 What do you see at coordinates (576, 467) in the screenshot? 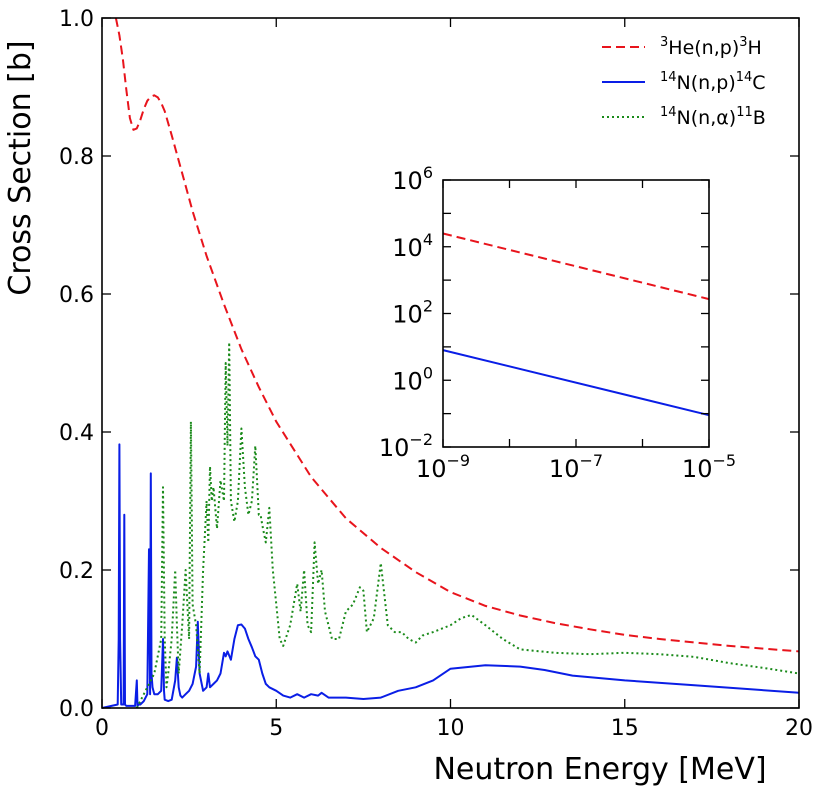
I see `inset-x-tick-label: 10⁻⁷` at bounding box center [576, 467].